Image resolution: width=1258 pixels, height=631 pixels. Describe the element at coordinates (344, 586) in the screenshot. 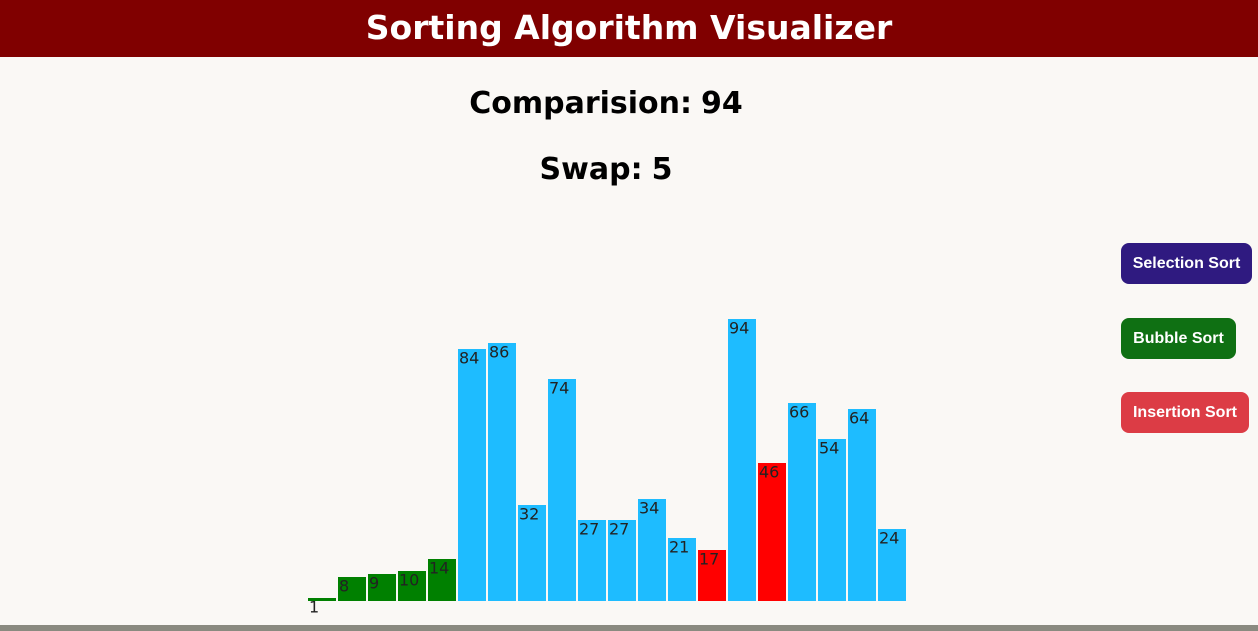

I see `bar-label: 8` at that location.